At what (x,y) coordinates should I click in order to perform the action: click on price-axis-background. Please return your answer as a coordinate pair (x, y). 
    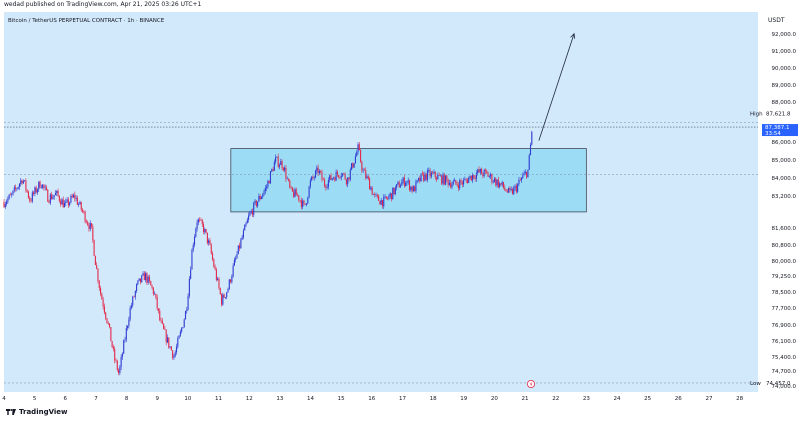
    Looking at the image, I should click on (779, 202).